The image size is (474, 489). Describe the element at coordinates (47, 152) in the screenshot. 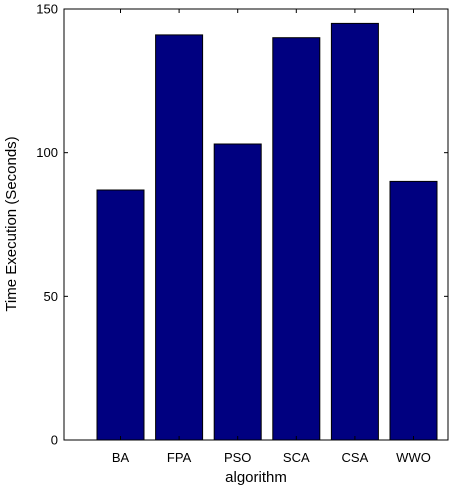

I see `y-tick-label: 100` at that location.